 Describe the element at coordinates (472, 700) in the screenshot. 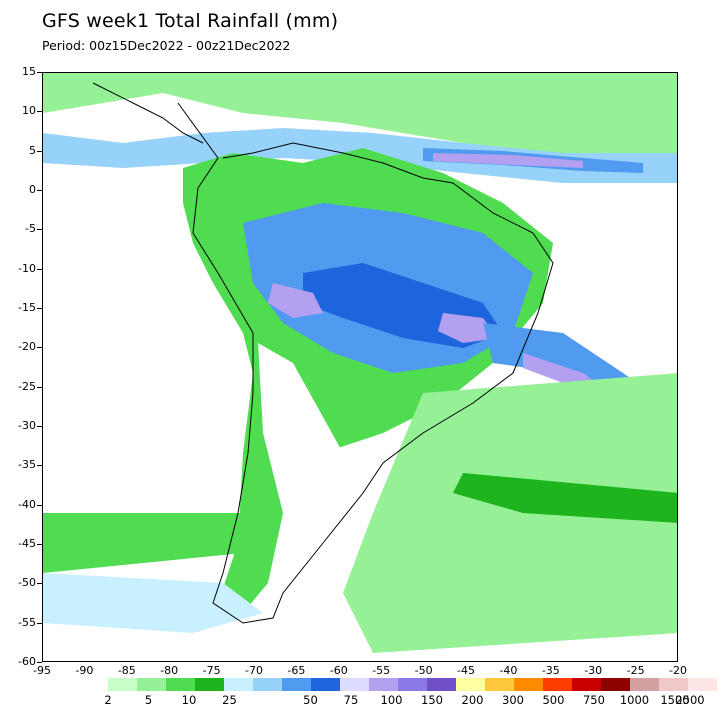

I see `legend-label: 200` at that location.